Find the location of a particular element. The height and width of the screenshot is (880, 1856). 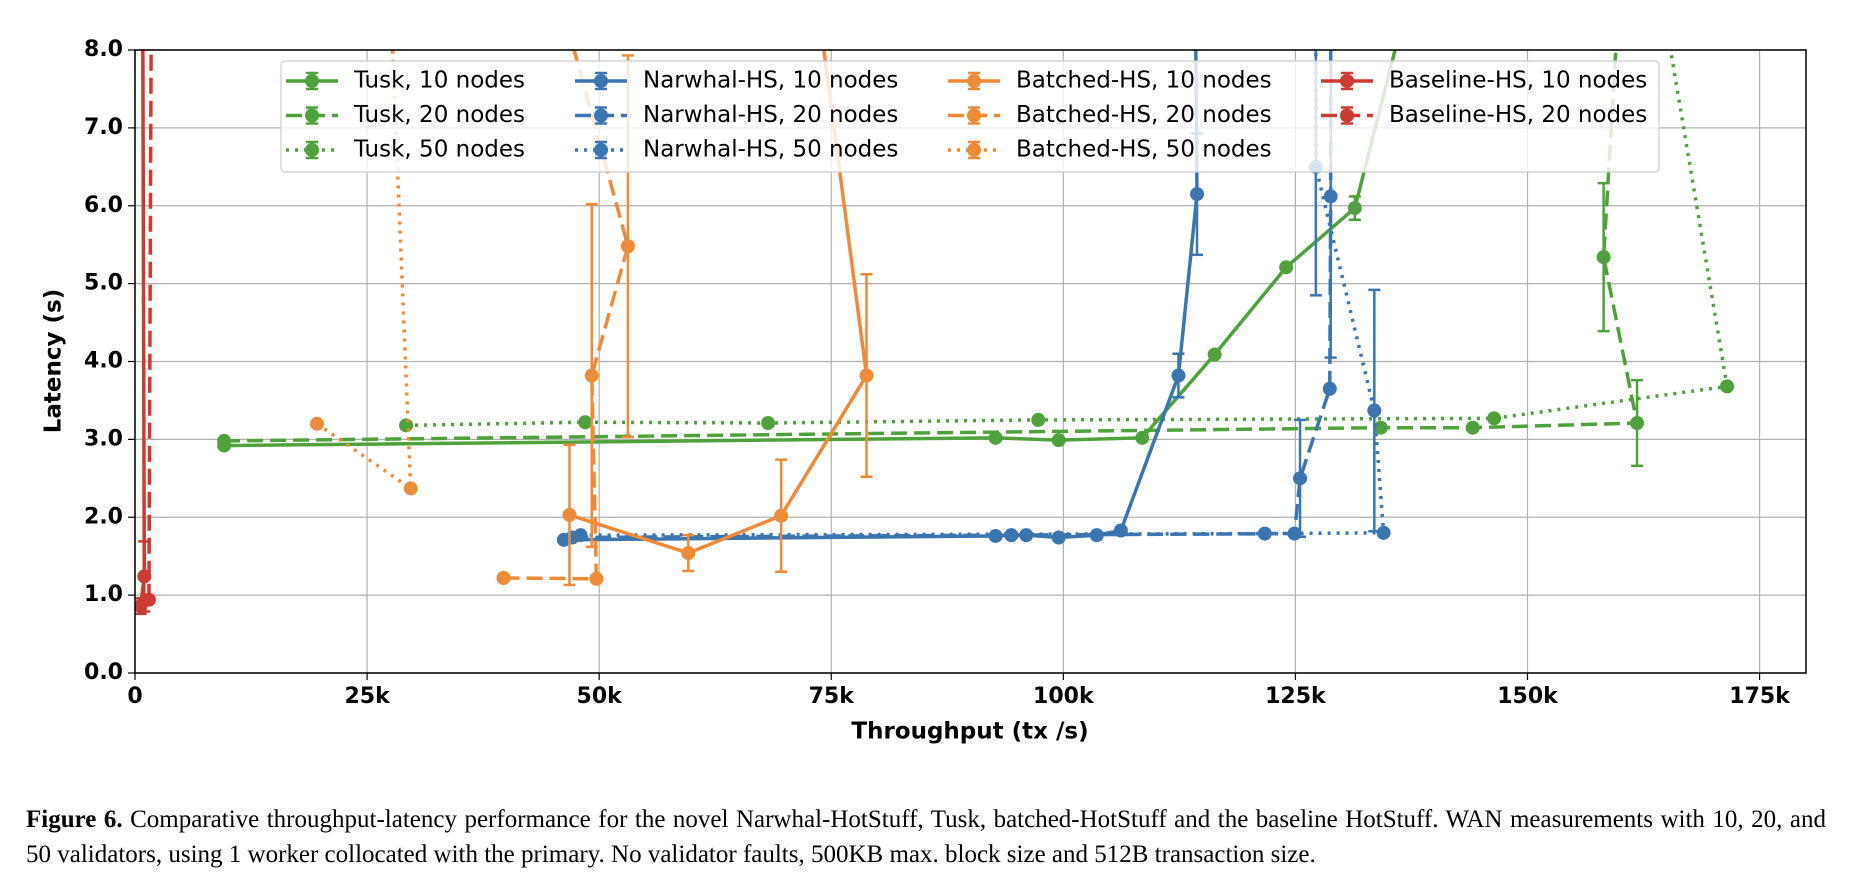

legend-entry: Tusk, 20 nodes is located at coordinates (405, 115).